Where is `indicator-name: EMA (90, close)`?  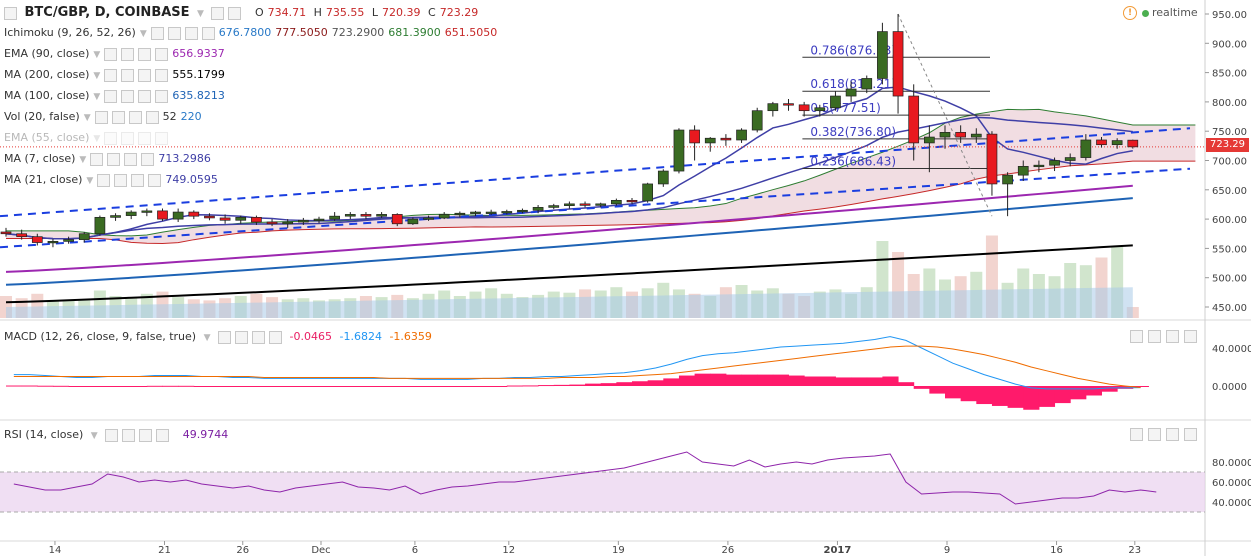
indicator-name: EMA (90, close) is located at coordinates (47, 53).